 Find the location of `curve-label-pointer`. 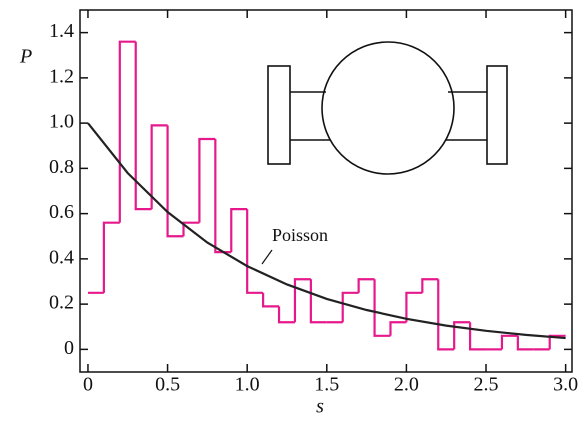

curve-label-pointer is located at coordinates (267, 257).